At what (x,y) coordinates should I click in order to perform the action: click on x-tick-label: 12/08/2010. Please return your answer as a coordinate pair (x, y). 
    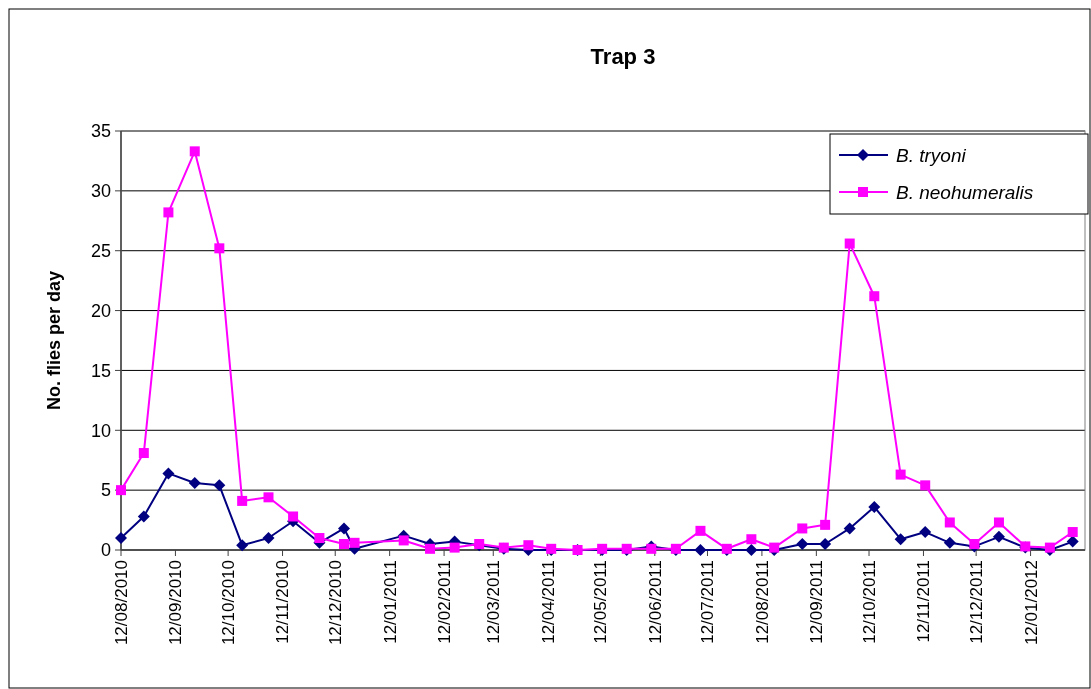
    Looking at the image, I should click on (121, 603).